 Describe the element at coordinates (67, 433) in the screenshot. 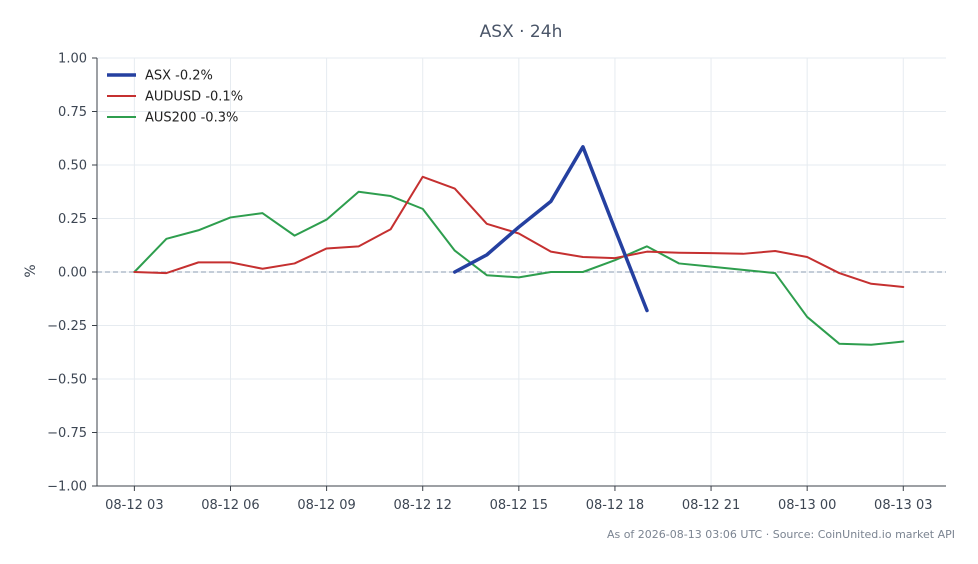

I see `y-tick-label: −0.75` at that location.